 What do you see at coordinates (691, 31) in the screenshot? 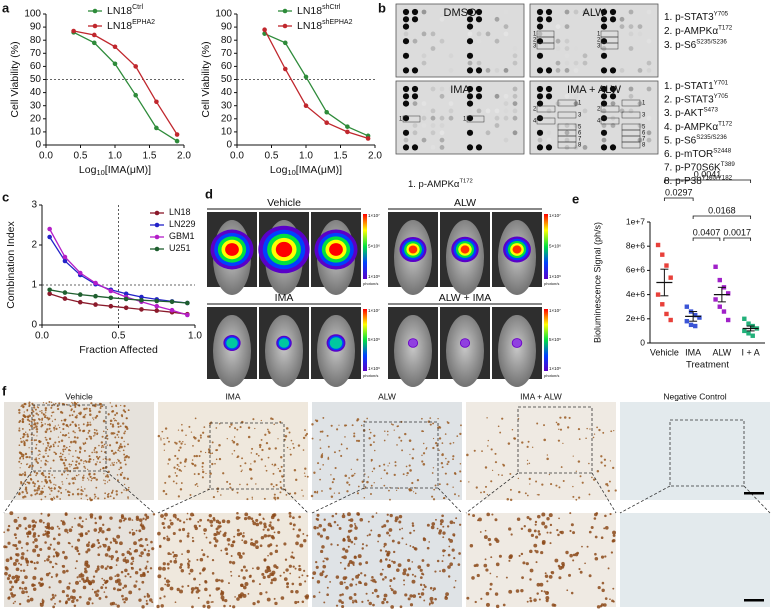
I see `target-text: 2. p-AMPKα` at bounding box center [691, 31].